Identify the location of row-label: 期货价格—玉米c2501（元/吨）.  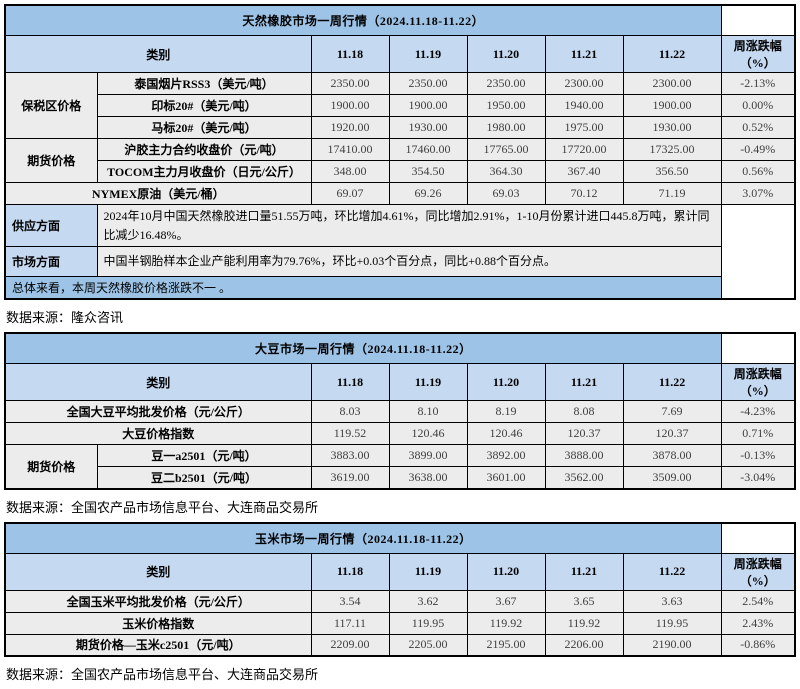
(158, 645).